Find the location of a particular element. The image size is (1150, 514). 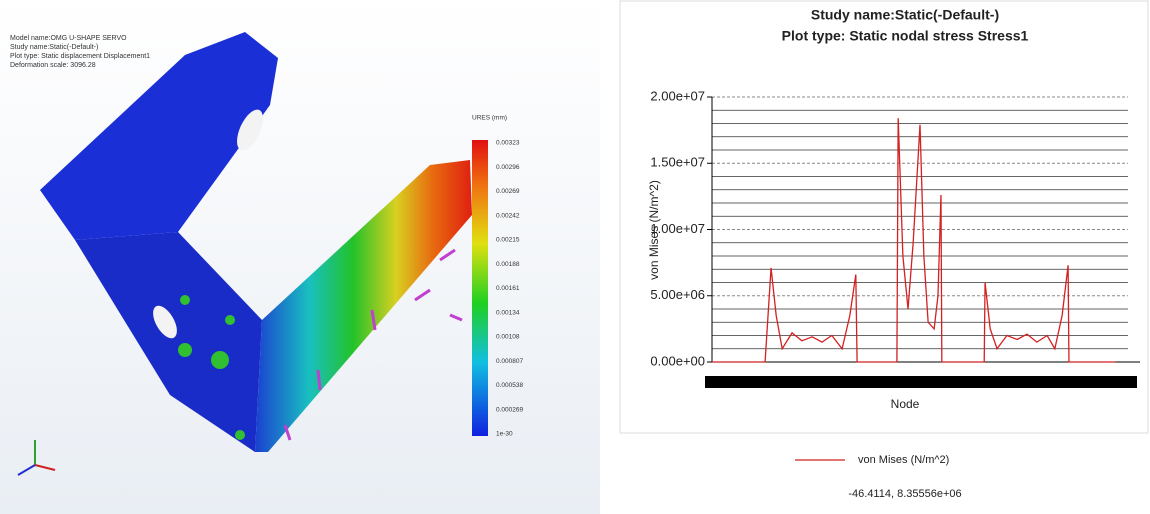

model-info: Deformation scale: 3096.28 is located at coordinates (53, 65).